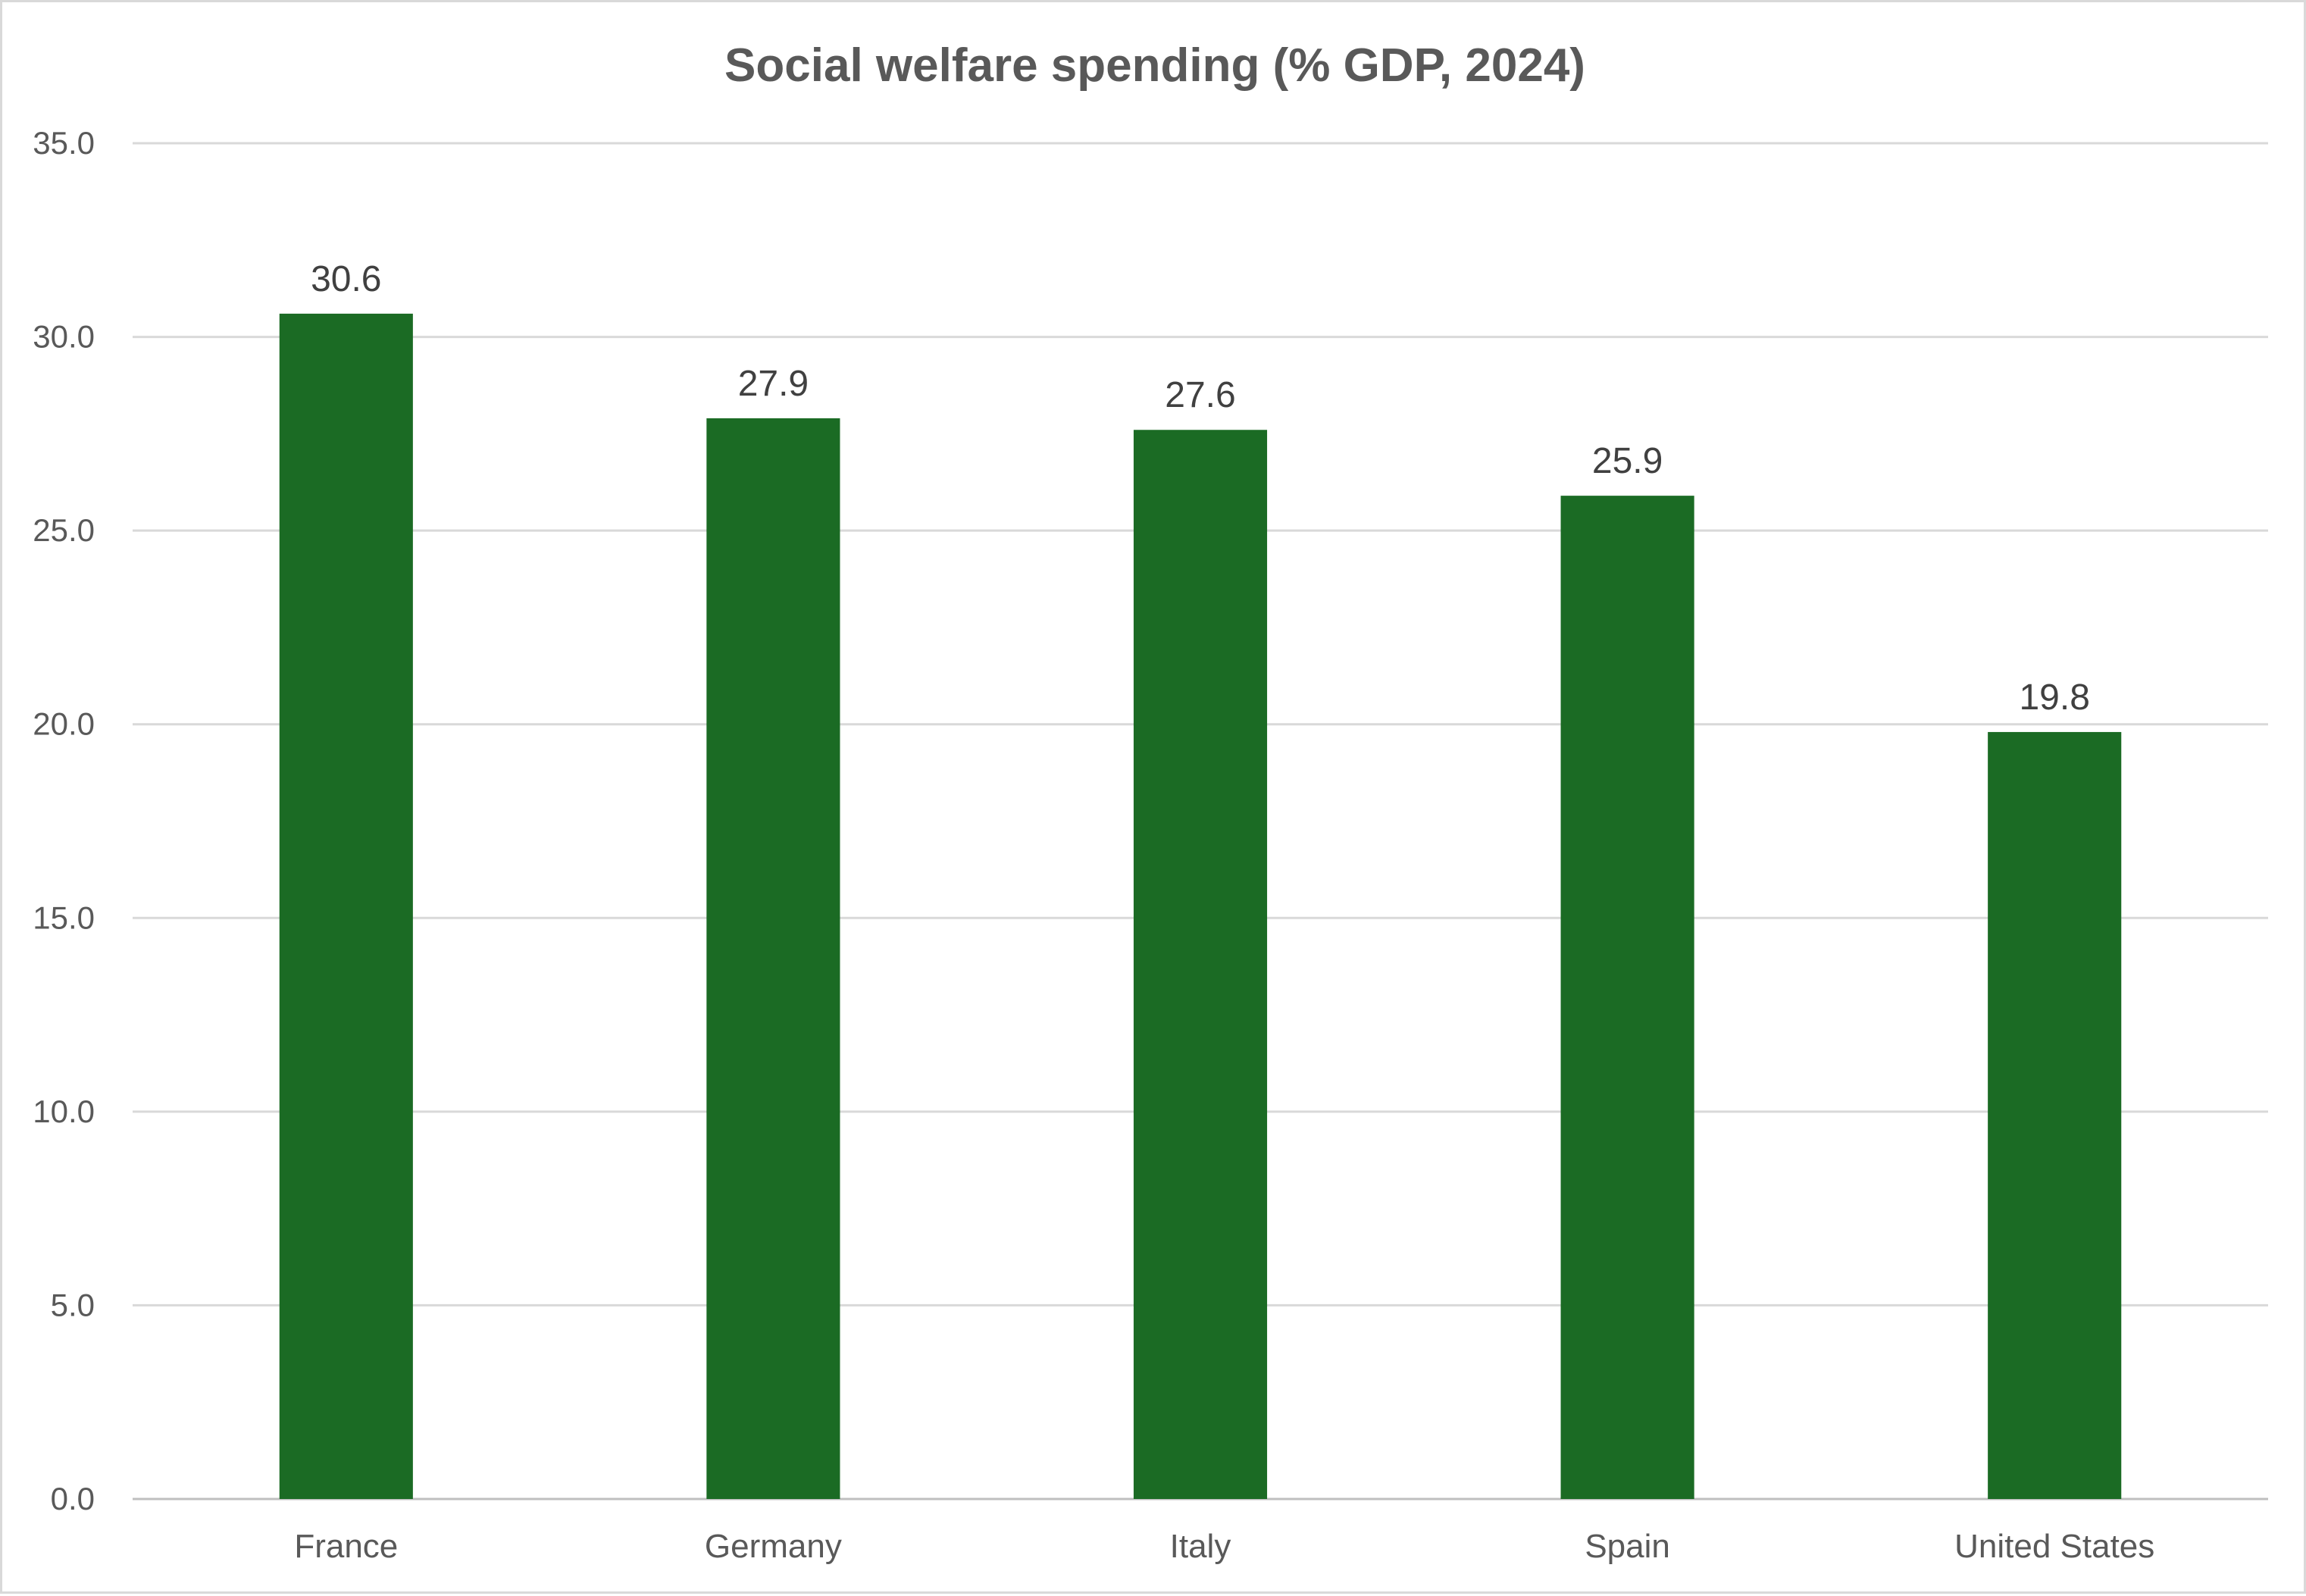 Image resolution: width=2306 pixels, height=1596 pixels. I want to click on x-category-label: Italy, so click(1200, 1546).